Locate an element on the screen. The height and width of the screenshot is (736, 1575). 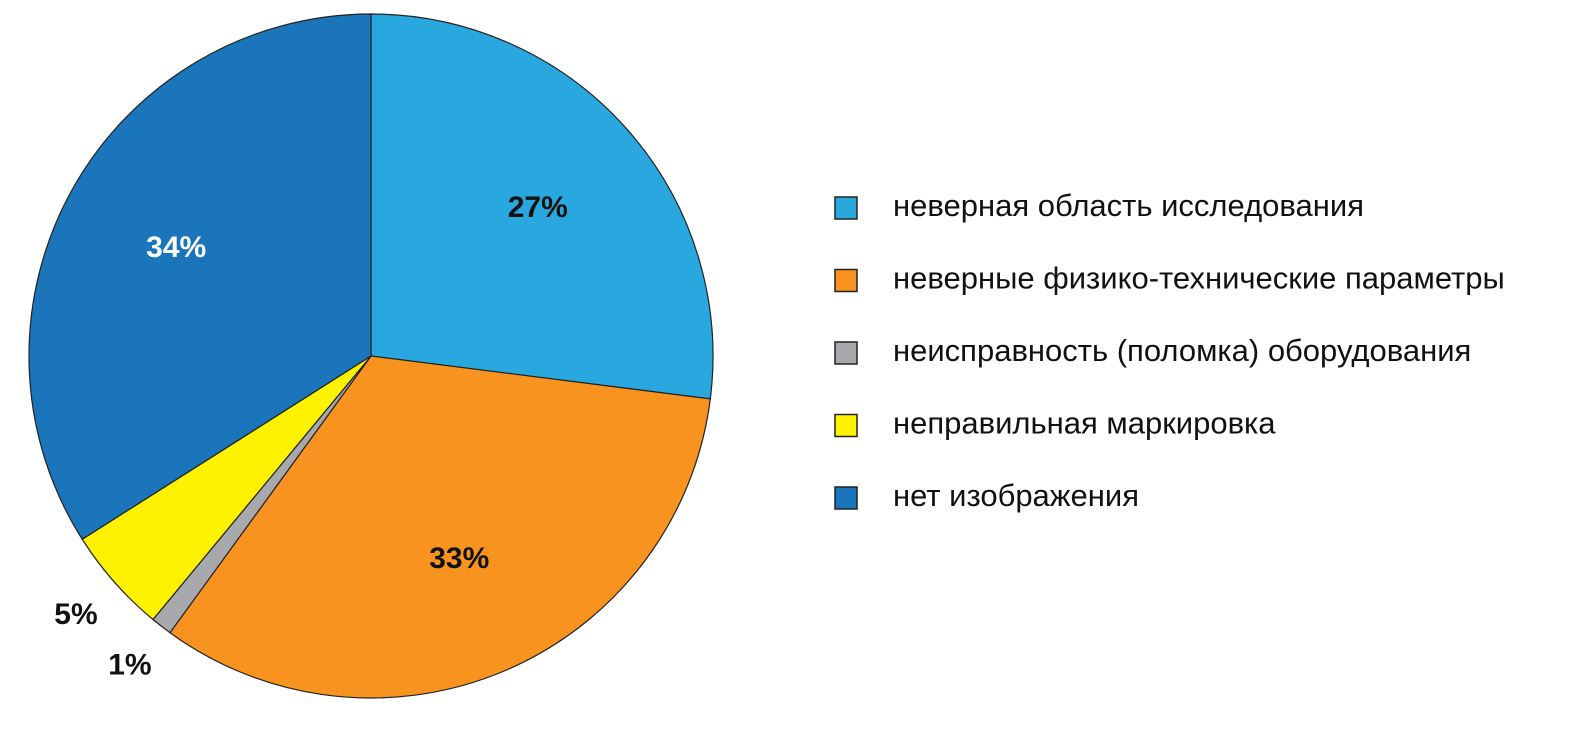
data-label: 34% is located at coordinates (176, 247).